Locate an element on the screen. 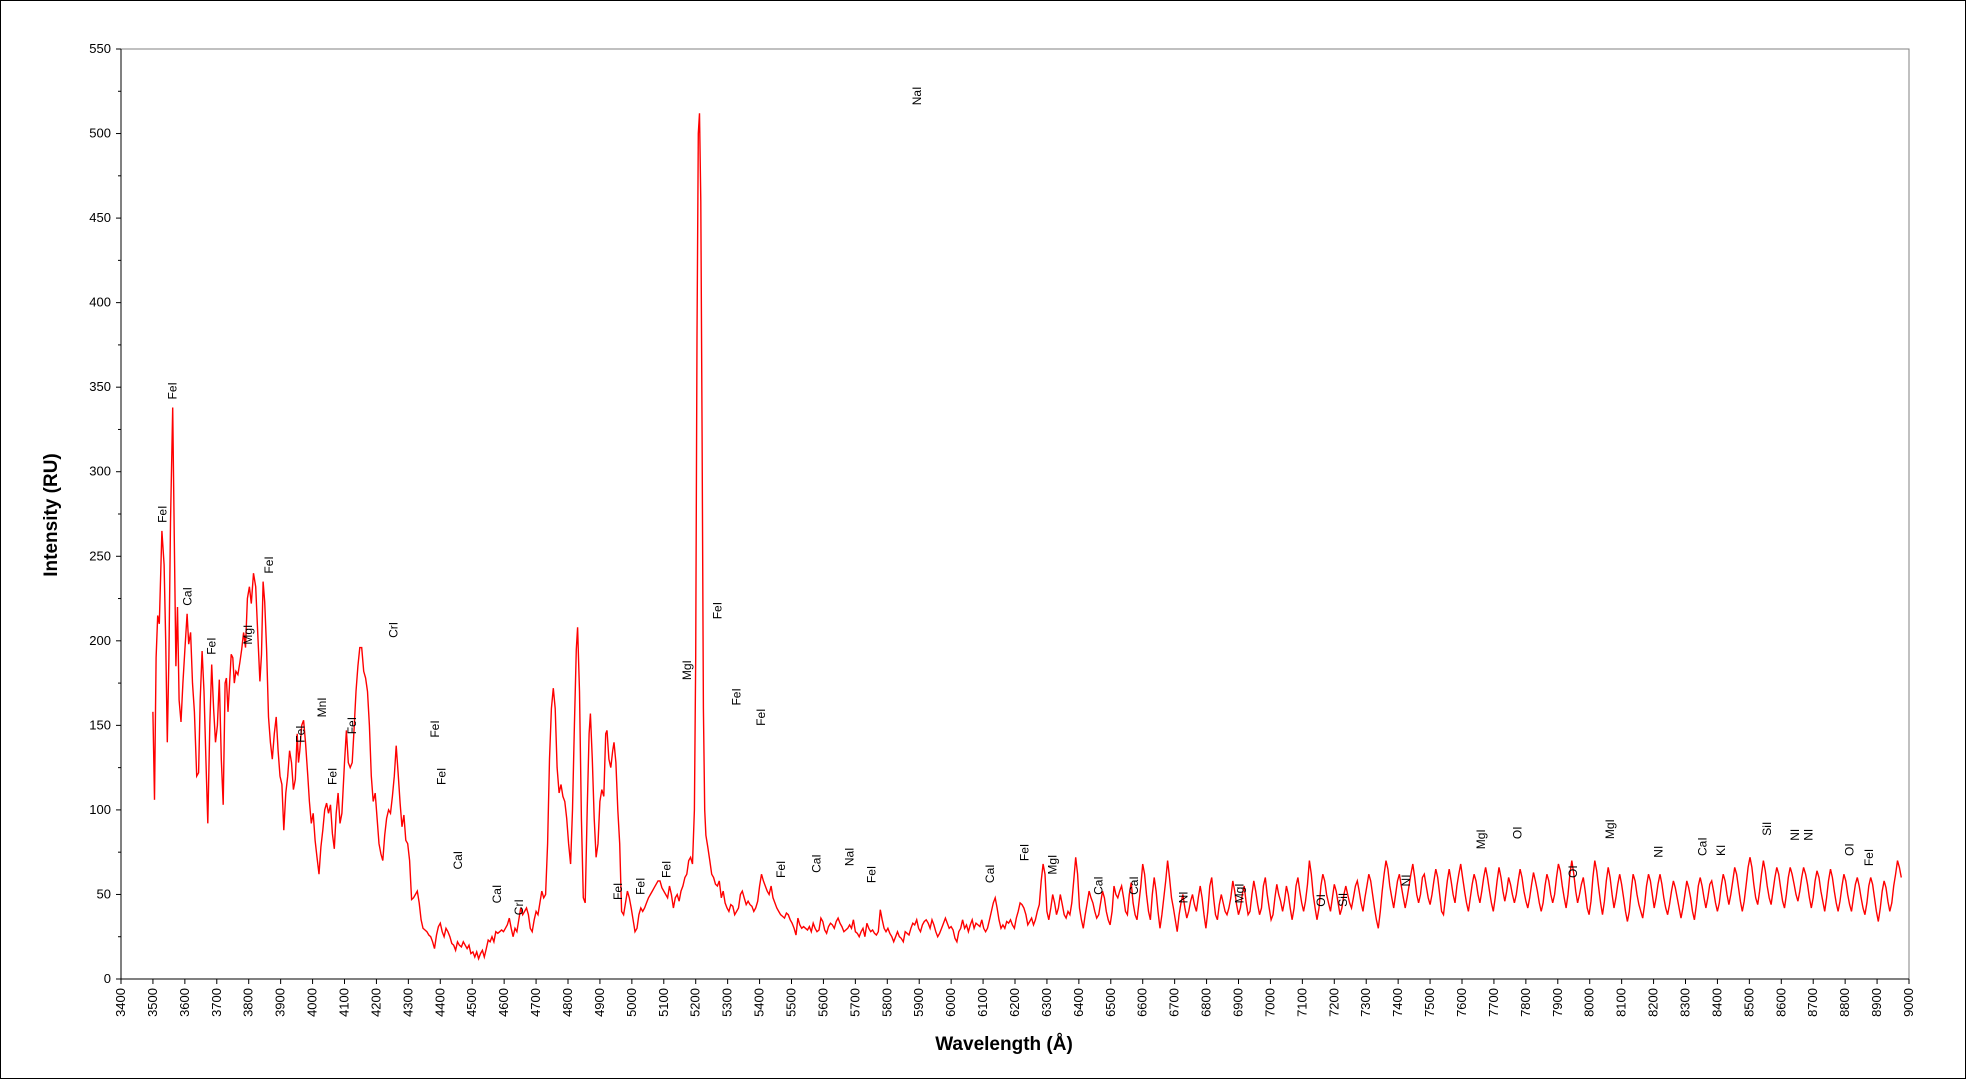  x-tick-label: 5000 is located at coordinates (631, 1002).